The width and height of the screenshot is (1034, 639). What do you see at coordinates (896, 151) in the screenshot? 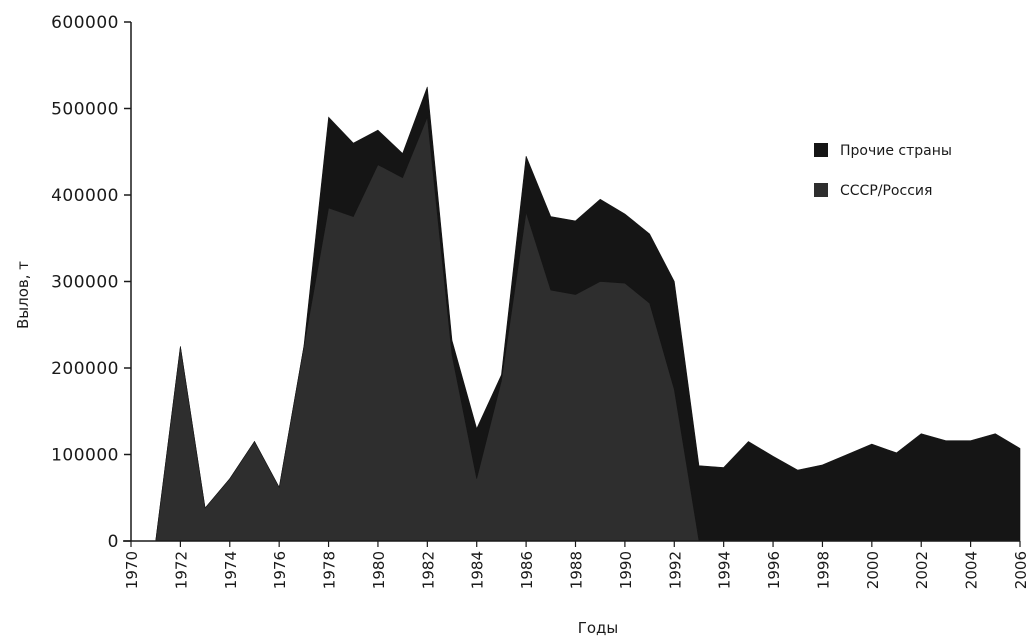
I see `legend-label: Прочие страны` at bounding box center [896, 151].